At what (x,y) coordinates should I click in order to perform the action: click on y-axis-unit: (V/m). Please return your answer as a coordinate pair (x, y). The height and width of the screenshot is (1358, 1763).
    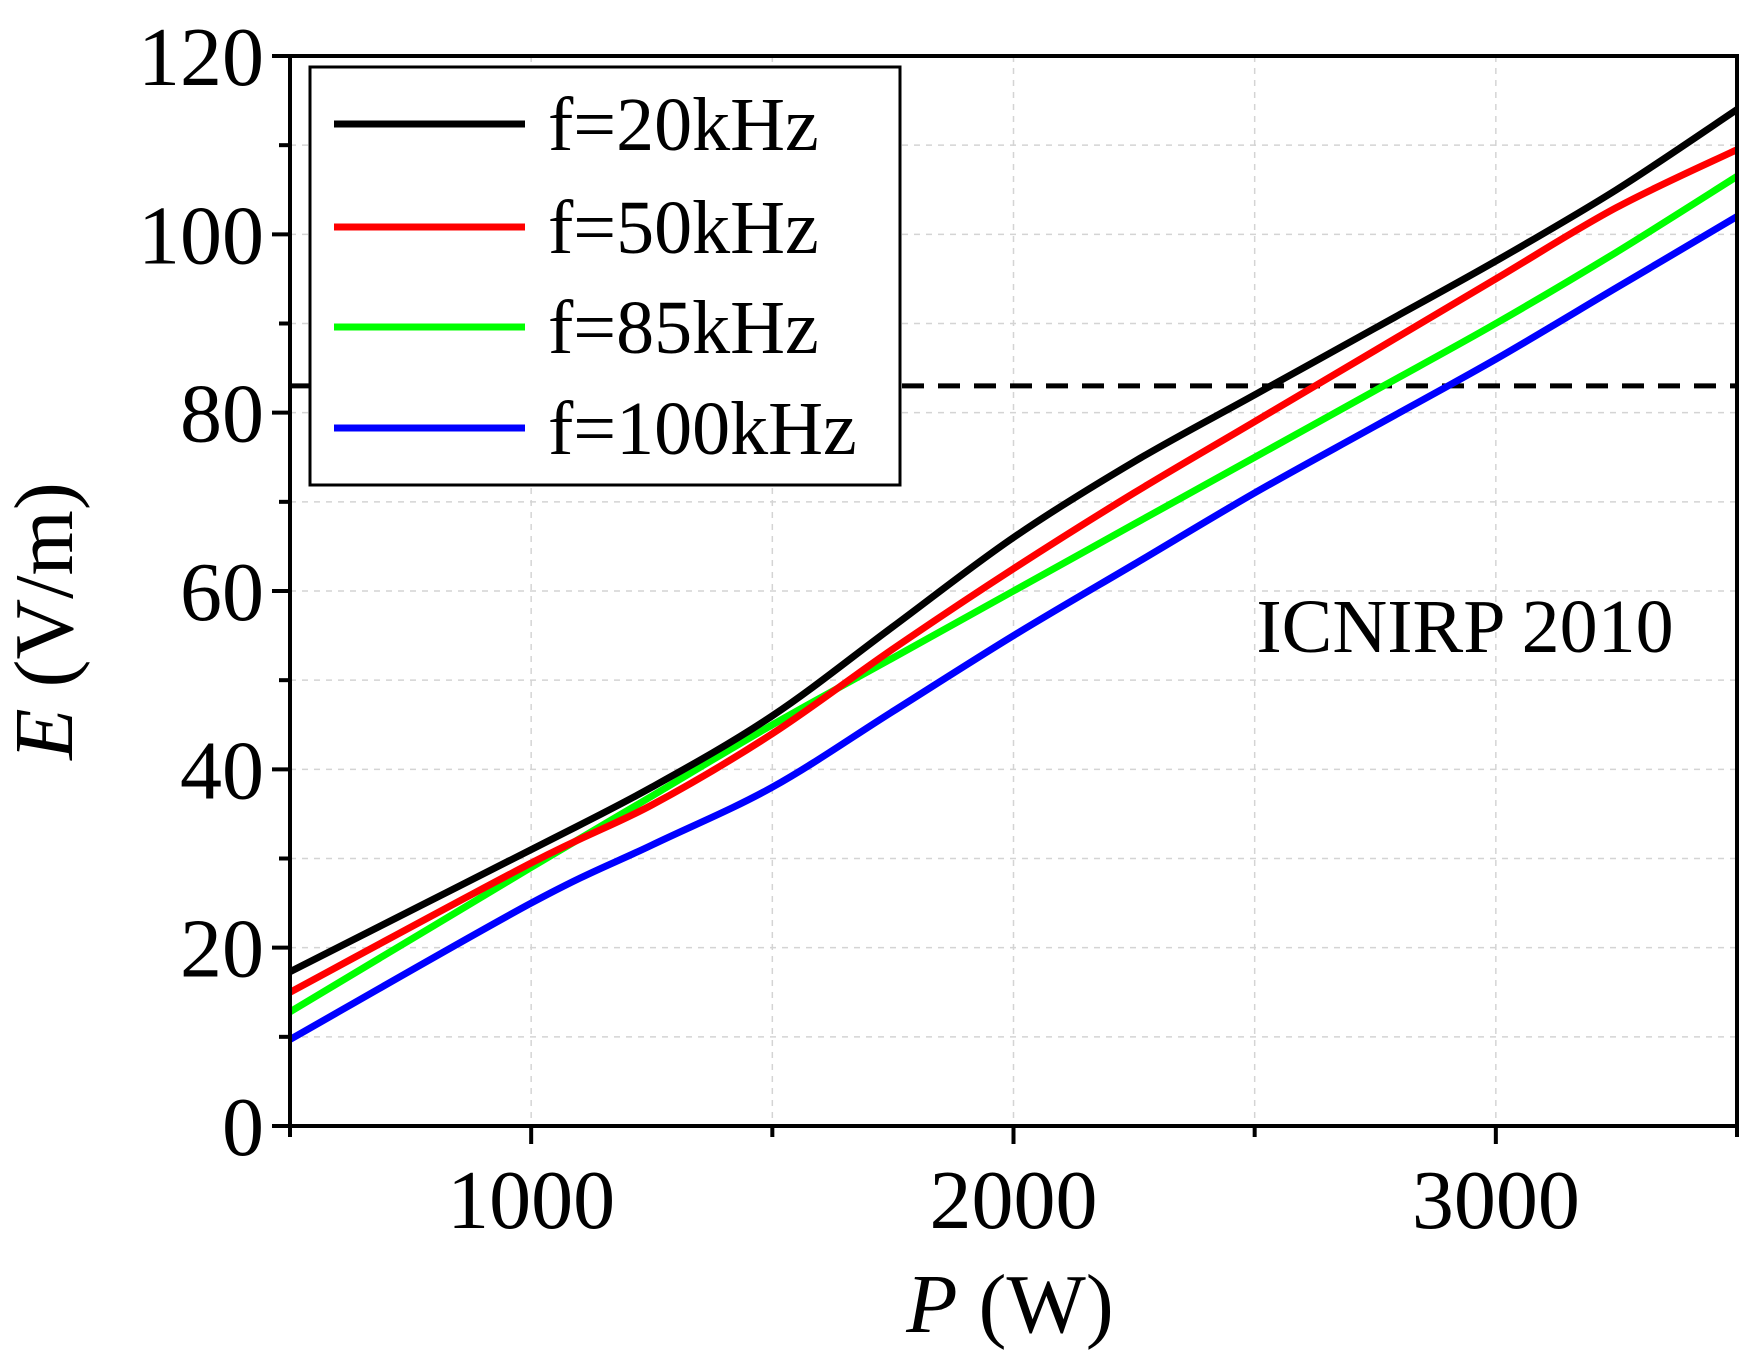
    Looking at the image, I should click on (45, 595).